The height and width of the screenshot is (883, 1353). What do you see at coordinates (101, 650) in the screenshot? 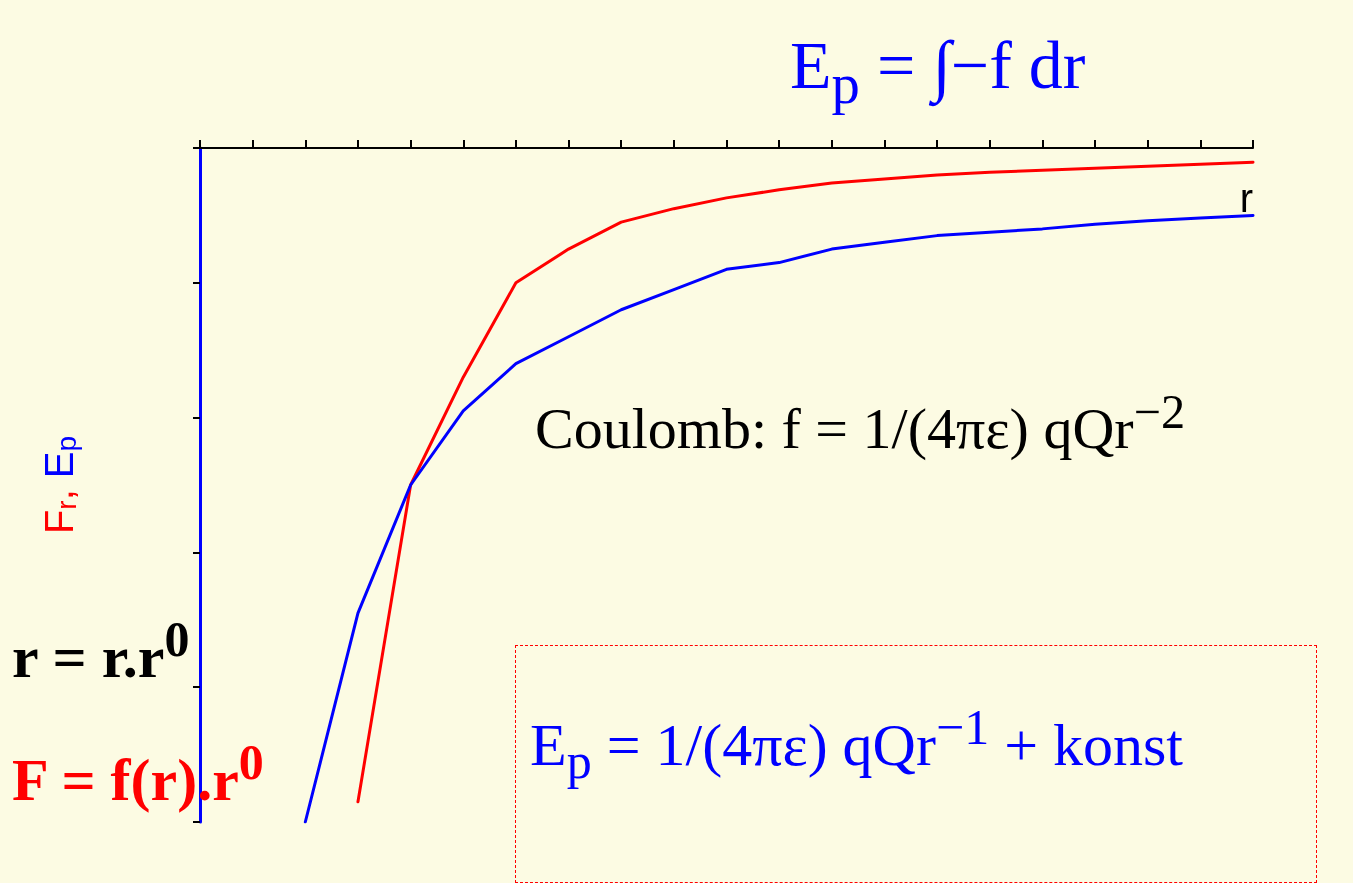
I see `text: r = r.r$^{0}$` at bounding box center [101, 650].